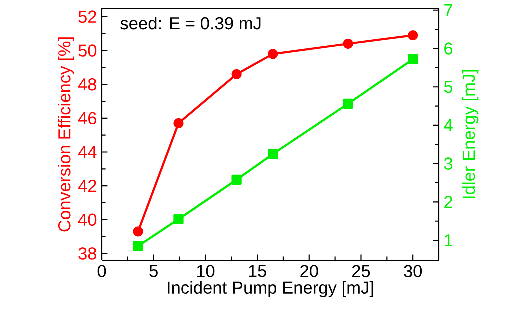  Describe the element at coordinates (206, 271) in the screenshot. I see `x-tick-label: 10` at that location.